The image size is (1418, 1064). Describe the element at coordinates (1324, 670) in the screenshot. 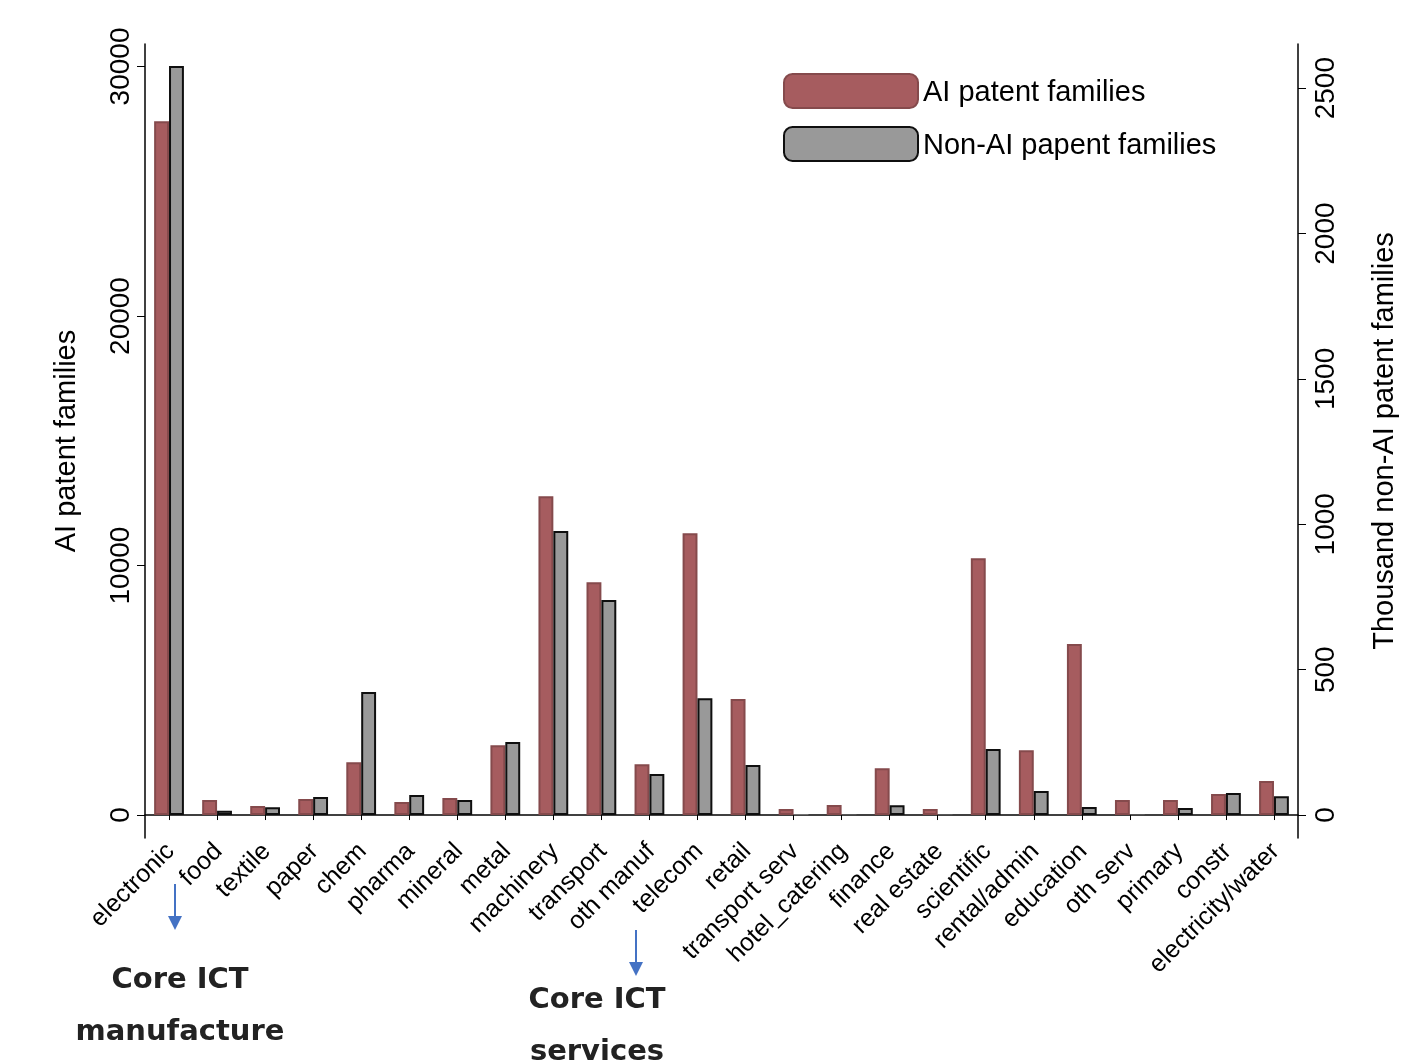

I see `y2-tick-label: 500` at that location.